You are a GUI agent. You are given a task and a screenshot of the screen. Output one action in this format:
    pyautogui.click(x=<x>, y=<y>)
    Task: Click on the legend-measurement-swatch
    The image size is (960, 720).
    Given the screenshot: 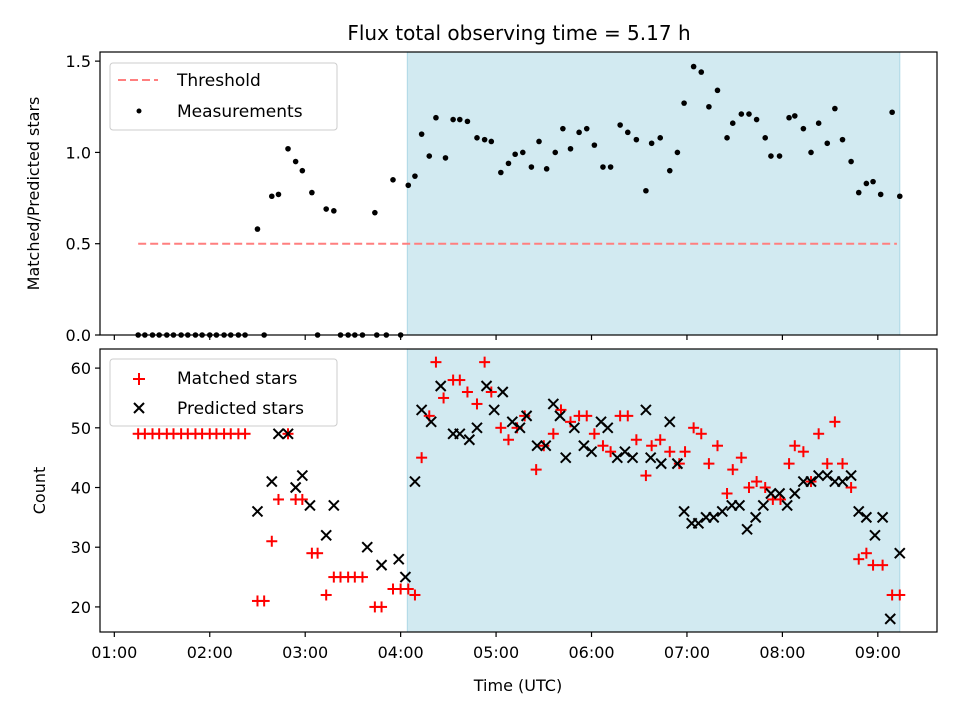 What is the action you would take?
    pyautogui.click(x=139, y=111)
    